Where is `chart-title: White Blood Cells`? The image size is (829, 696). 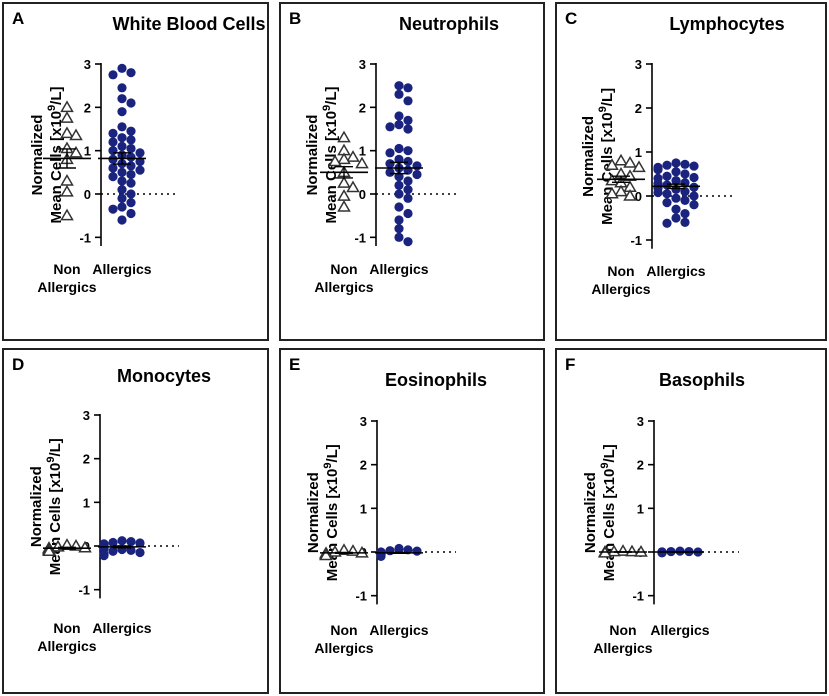 chart-title: White Blood Cells is located at coordinates (189, 24).